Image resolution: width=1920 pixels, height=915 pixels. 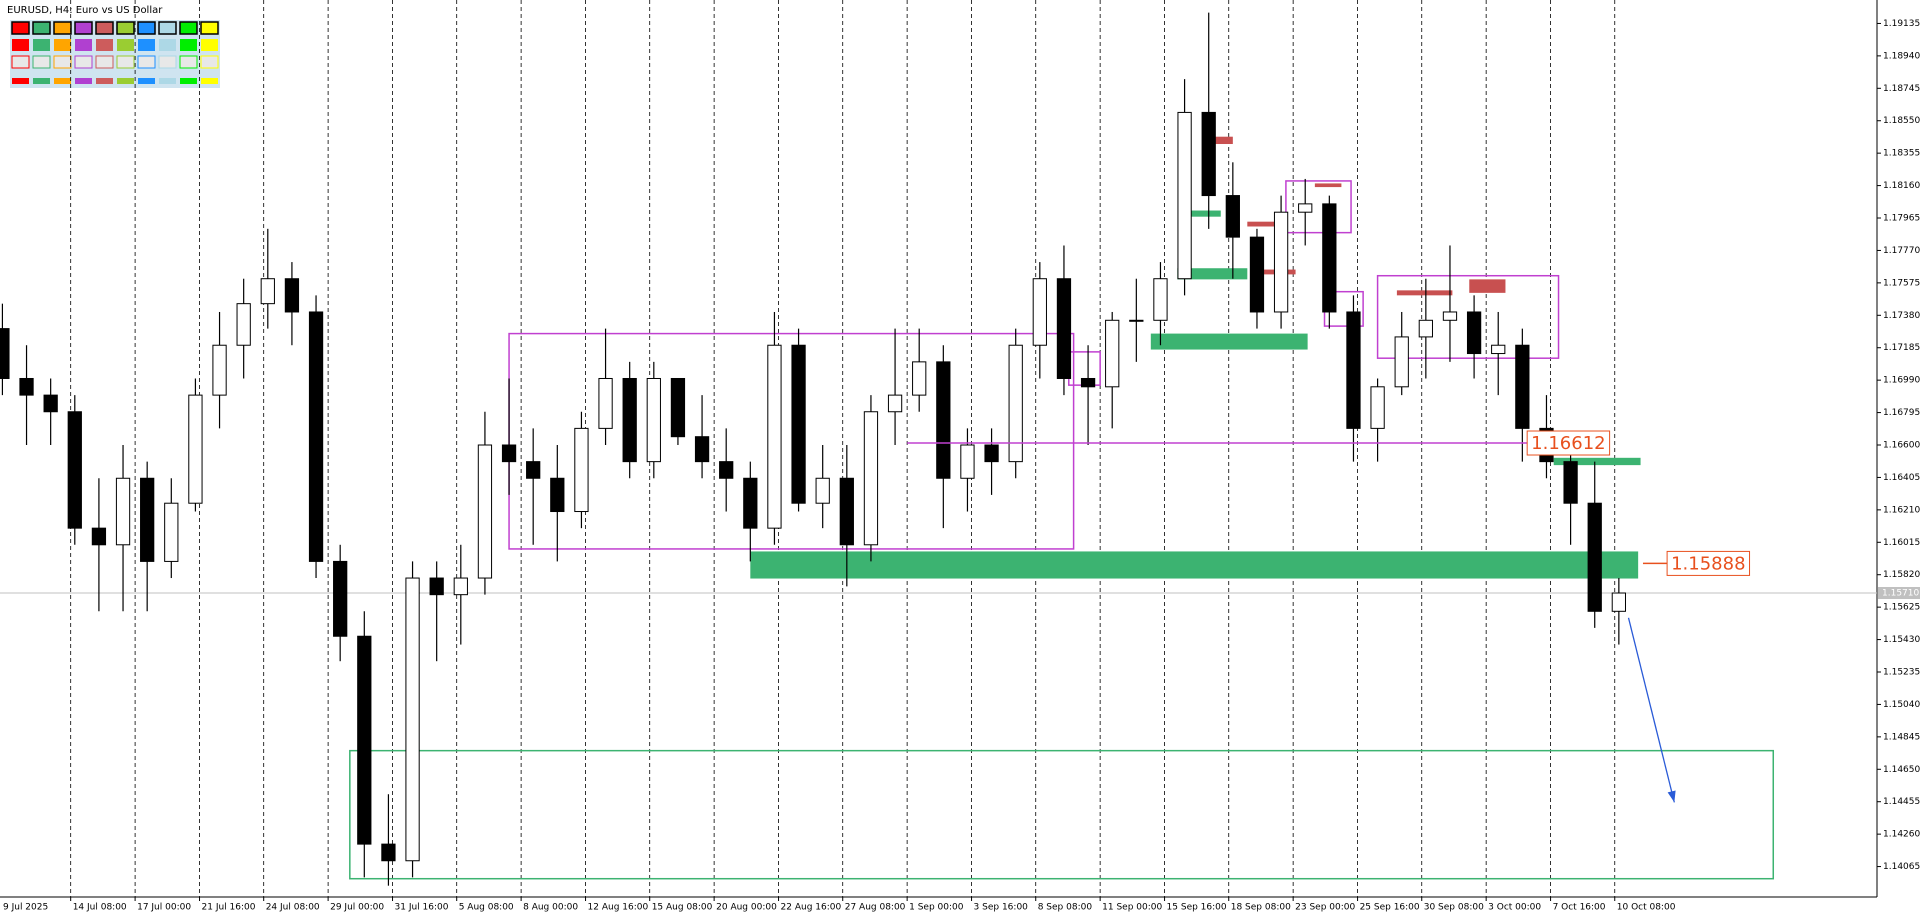 What do you see at coordinates (1901, 89) in the screenshot?
I see `y-tick-label: 1.18745` at bounding box center [1901, 89].